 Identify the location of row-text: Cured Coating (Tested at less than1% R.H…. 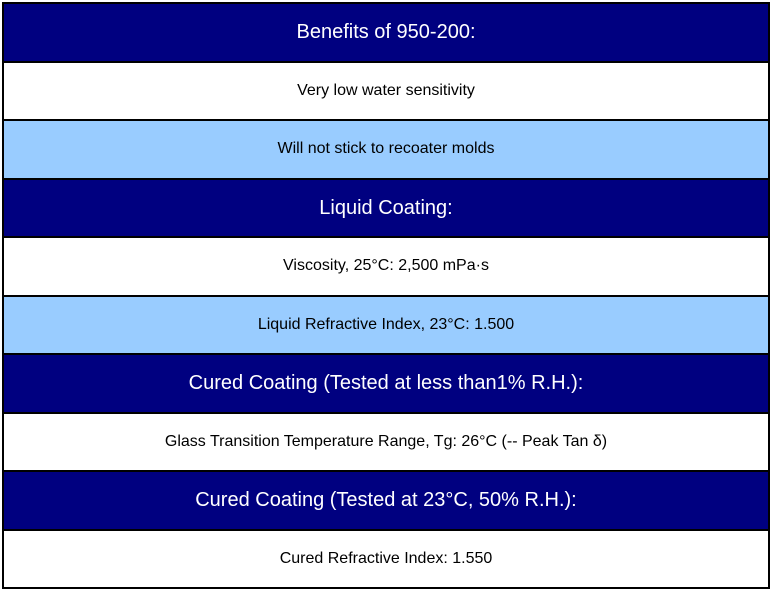
(386, 383).